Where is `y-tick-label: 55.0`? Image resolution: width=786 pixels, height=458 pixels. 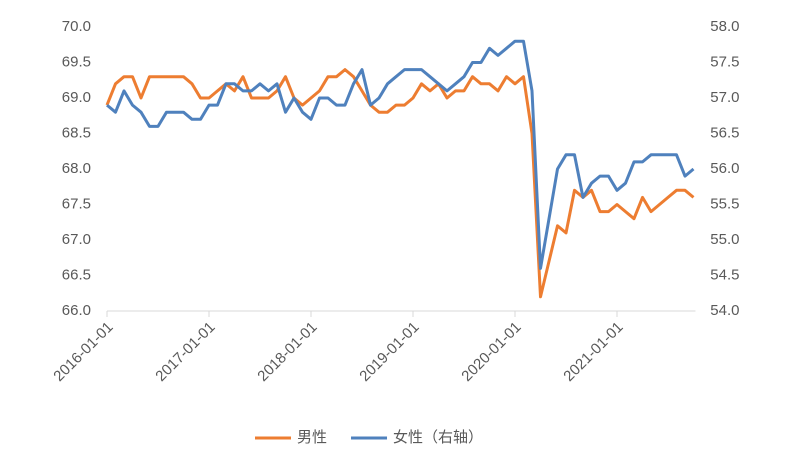 y-tick-label: 55.0 is located at coordinates (724, 239).